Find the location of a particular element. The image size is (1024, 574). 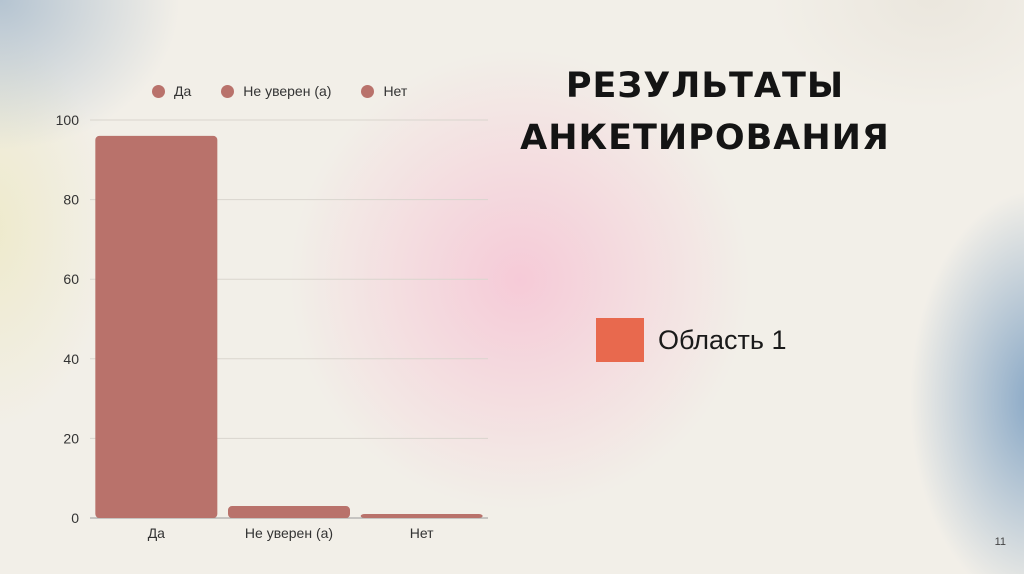

x-tick-label: Нет is located at coordinates (422, 533).